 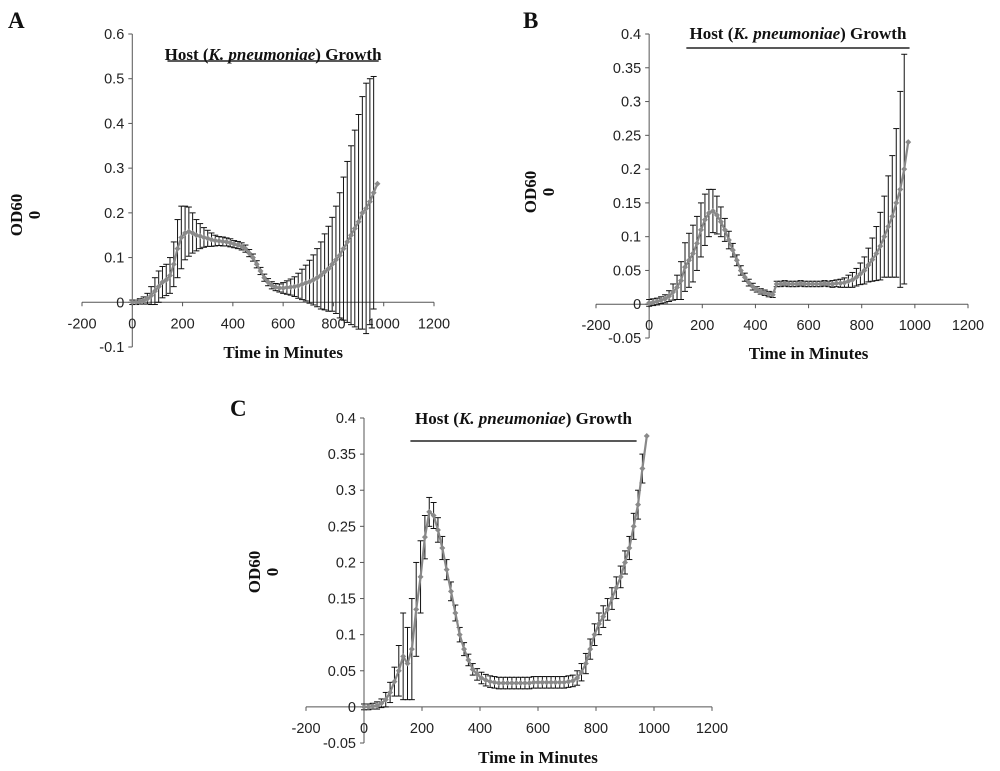 I want to click on host-growth-species: K. pneumoniae, so click(x=512, y=418).